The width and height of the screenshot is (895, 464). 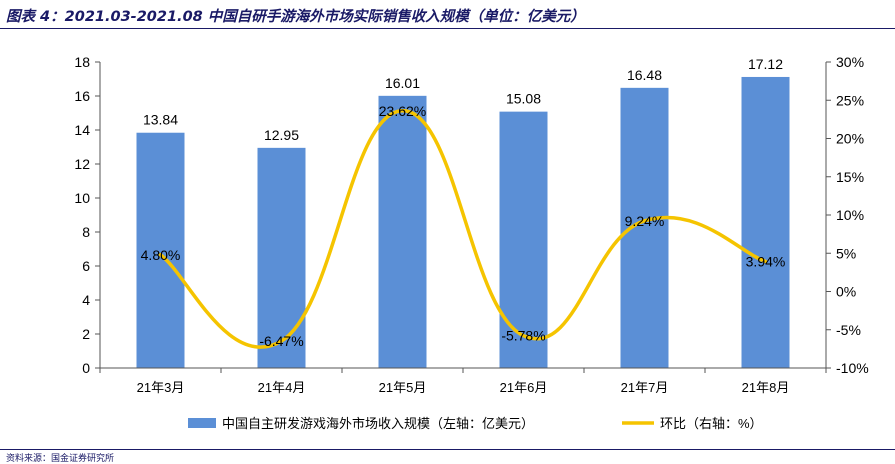 What do you see at coordinates (850, 139) in the screenshot?
I see `right-tick-label: 20%` at bounding box center [850, 139].